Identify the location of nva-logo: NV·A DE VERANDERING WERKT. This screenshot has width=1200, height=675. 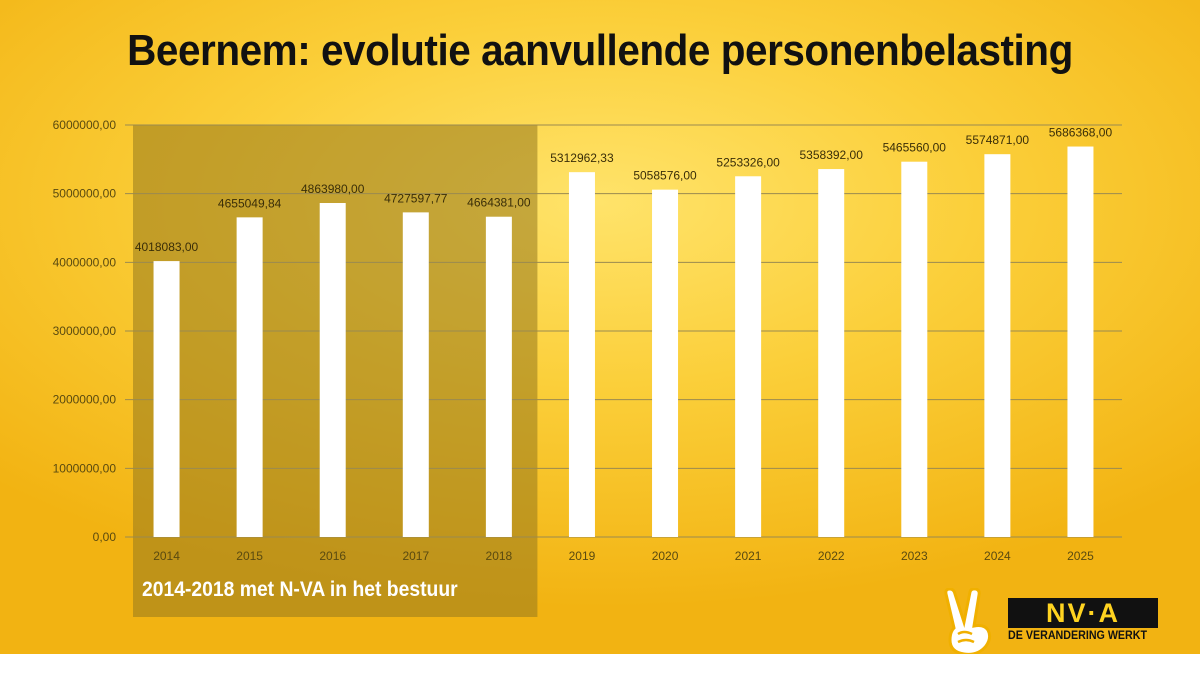
(1084, 622).